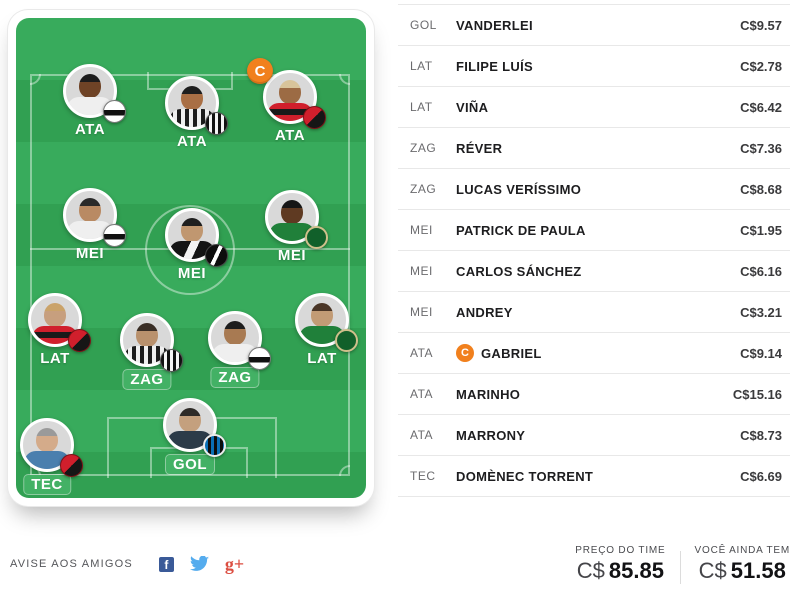 The image size is (799, 592). Describe the element at coordinates (235, 377) in the screenshot. I see `position-label: ZAG` at that location.